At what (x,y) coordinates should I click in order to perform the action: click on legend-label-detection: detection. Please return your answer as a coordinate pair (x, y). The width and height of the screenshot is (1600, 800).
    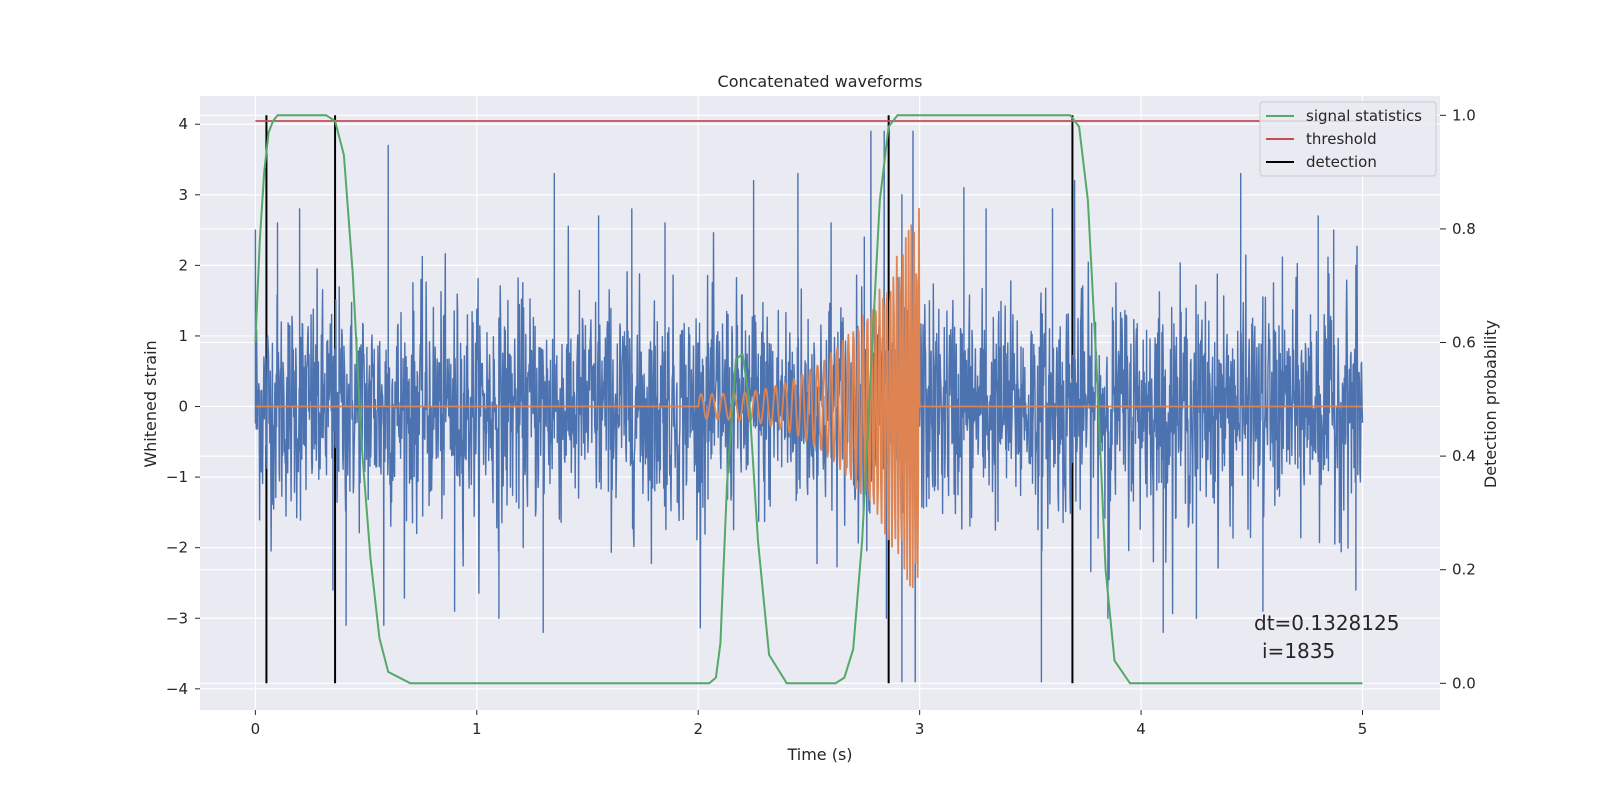
    Looking at the image, I should click on (1341, 162).